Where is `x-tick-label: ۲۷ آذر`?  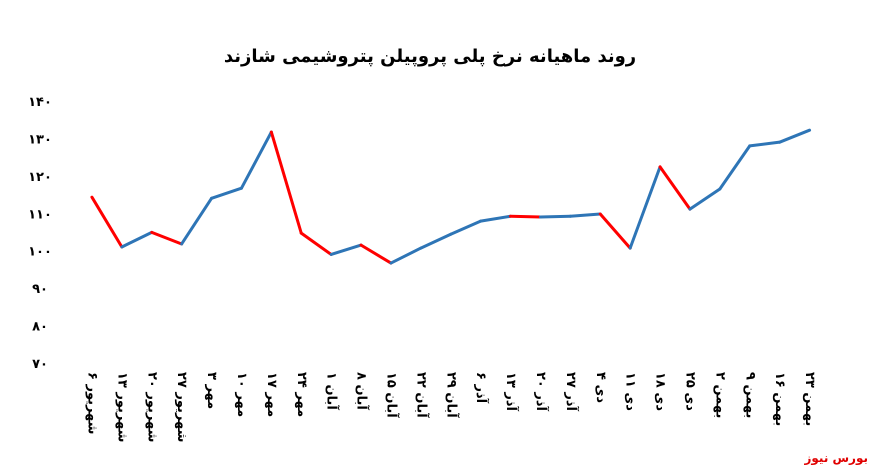 x-tick-label: ۲۷ آذر is located at coordinates (571, 392).